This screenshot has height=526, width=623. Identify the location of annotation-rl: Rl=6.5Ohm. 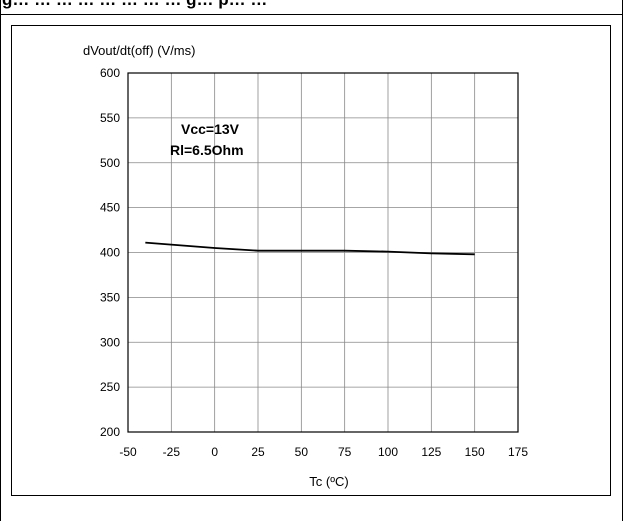
(207, 150).